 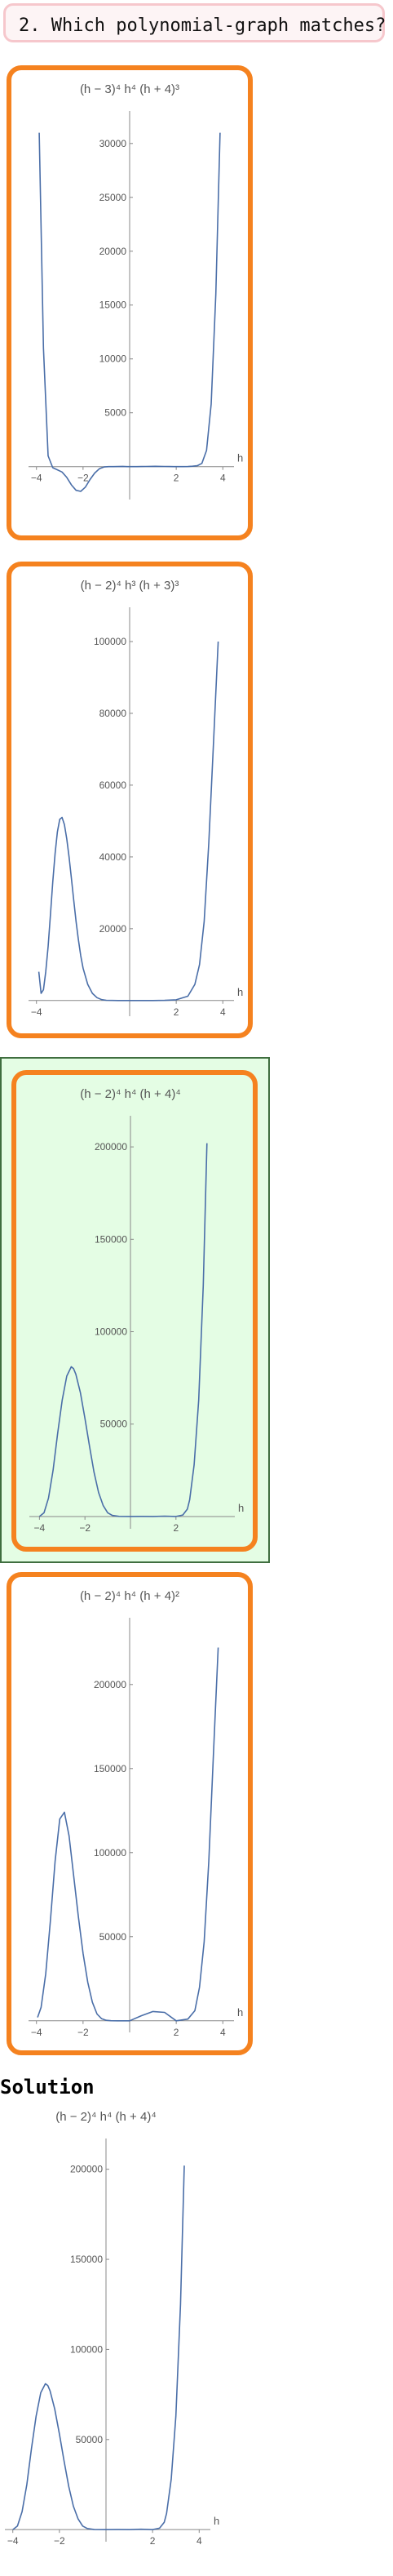 I want to click on chart-title: (h − 2)⁴ h⁴ (h + 4)², so click(x=129, y=1596).